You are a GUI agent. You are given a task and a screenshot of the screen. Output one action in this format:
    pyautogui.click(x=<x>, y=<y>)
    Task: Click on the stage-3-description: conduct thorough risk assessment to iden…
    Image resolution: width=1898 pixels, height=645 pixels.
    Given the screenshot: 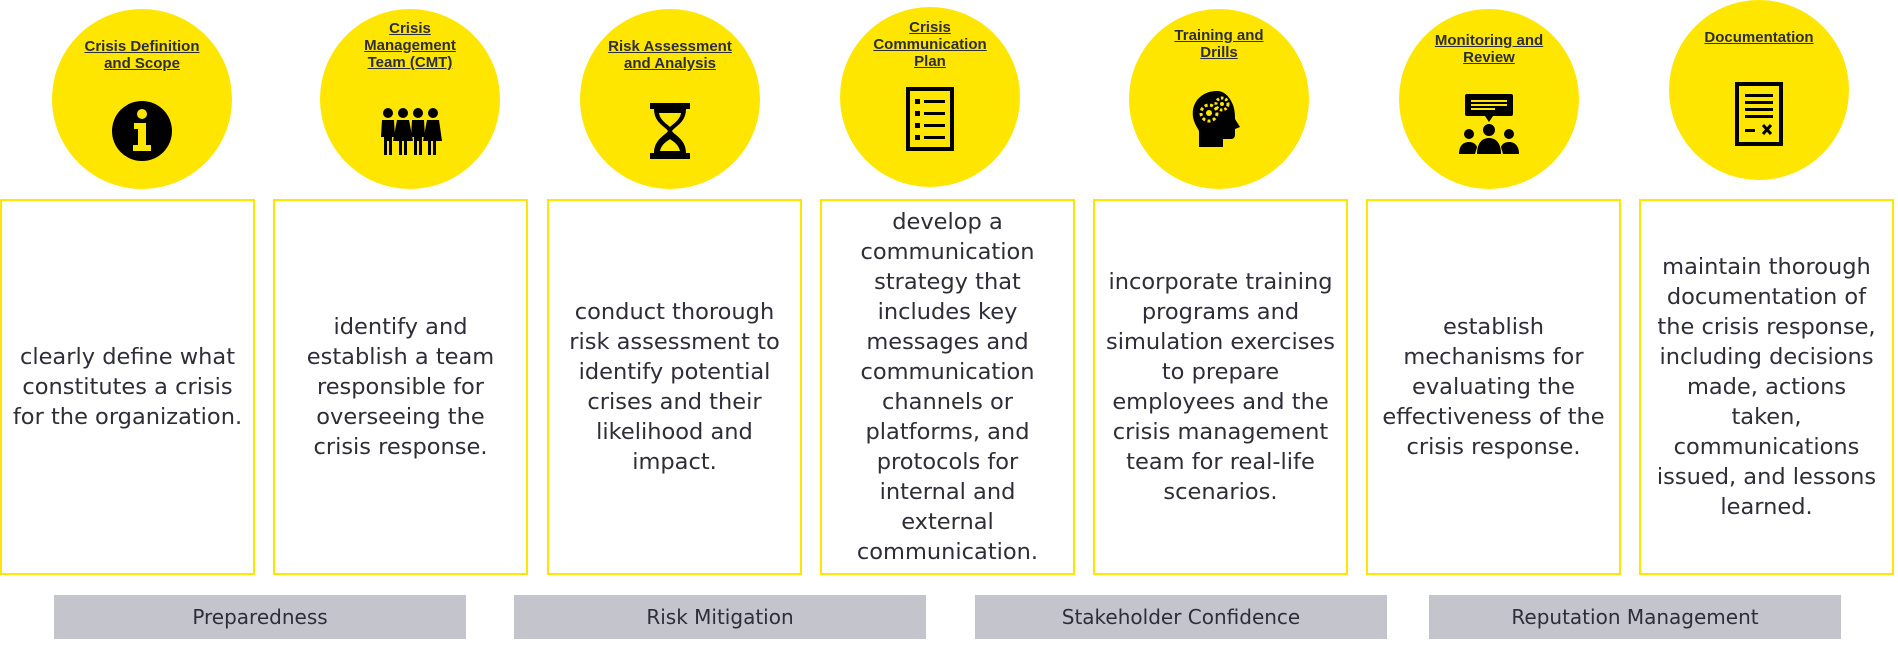 What is the action you would take?
    pyautogui.click(x=674, y=387)
    